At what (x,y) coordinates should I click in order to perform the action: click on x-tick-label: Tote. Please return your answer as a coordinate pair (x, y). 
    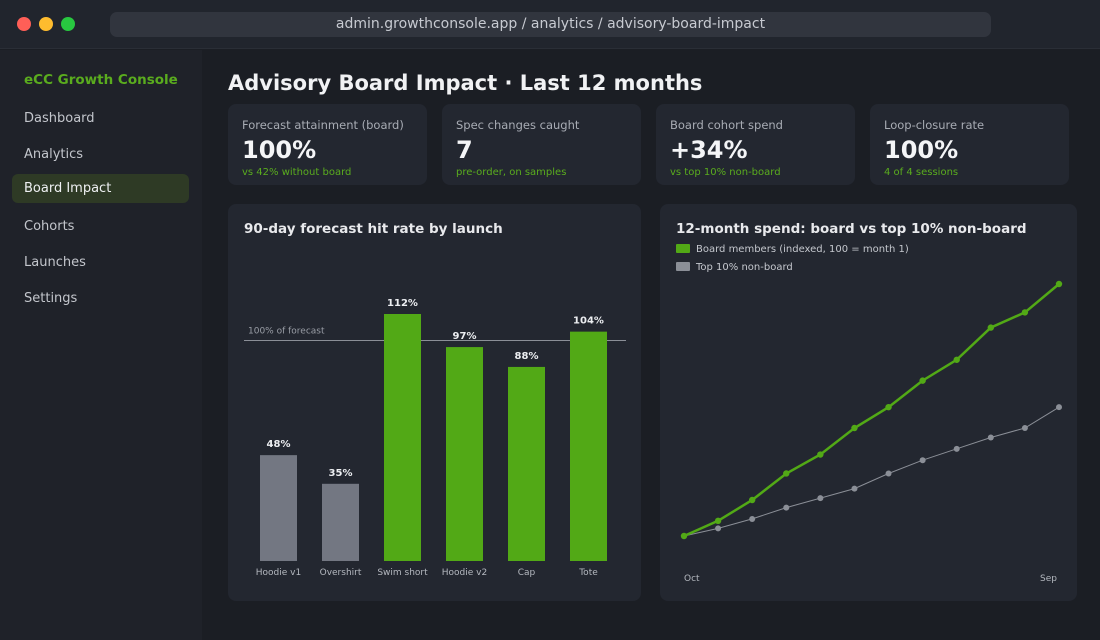
    Looking at the image, I should click on (588, 573).